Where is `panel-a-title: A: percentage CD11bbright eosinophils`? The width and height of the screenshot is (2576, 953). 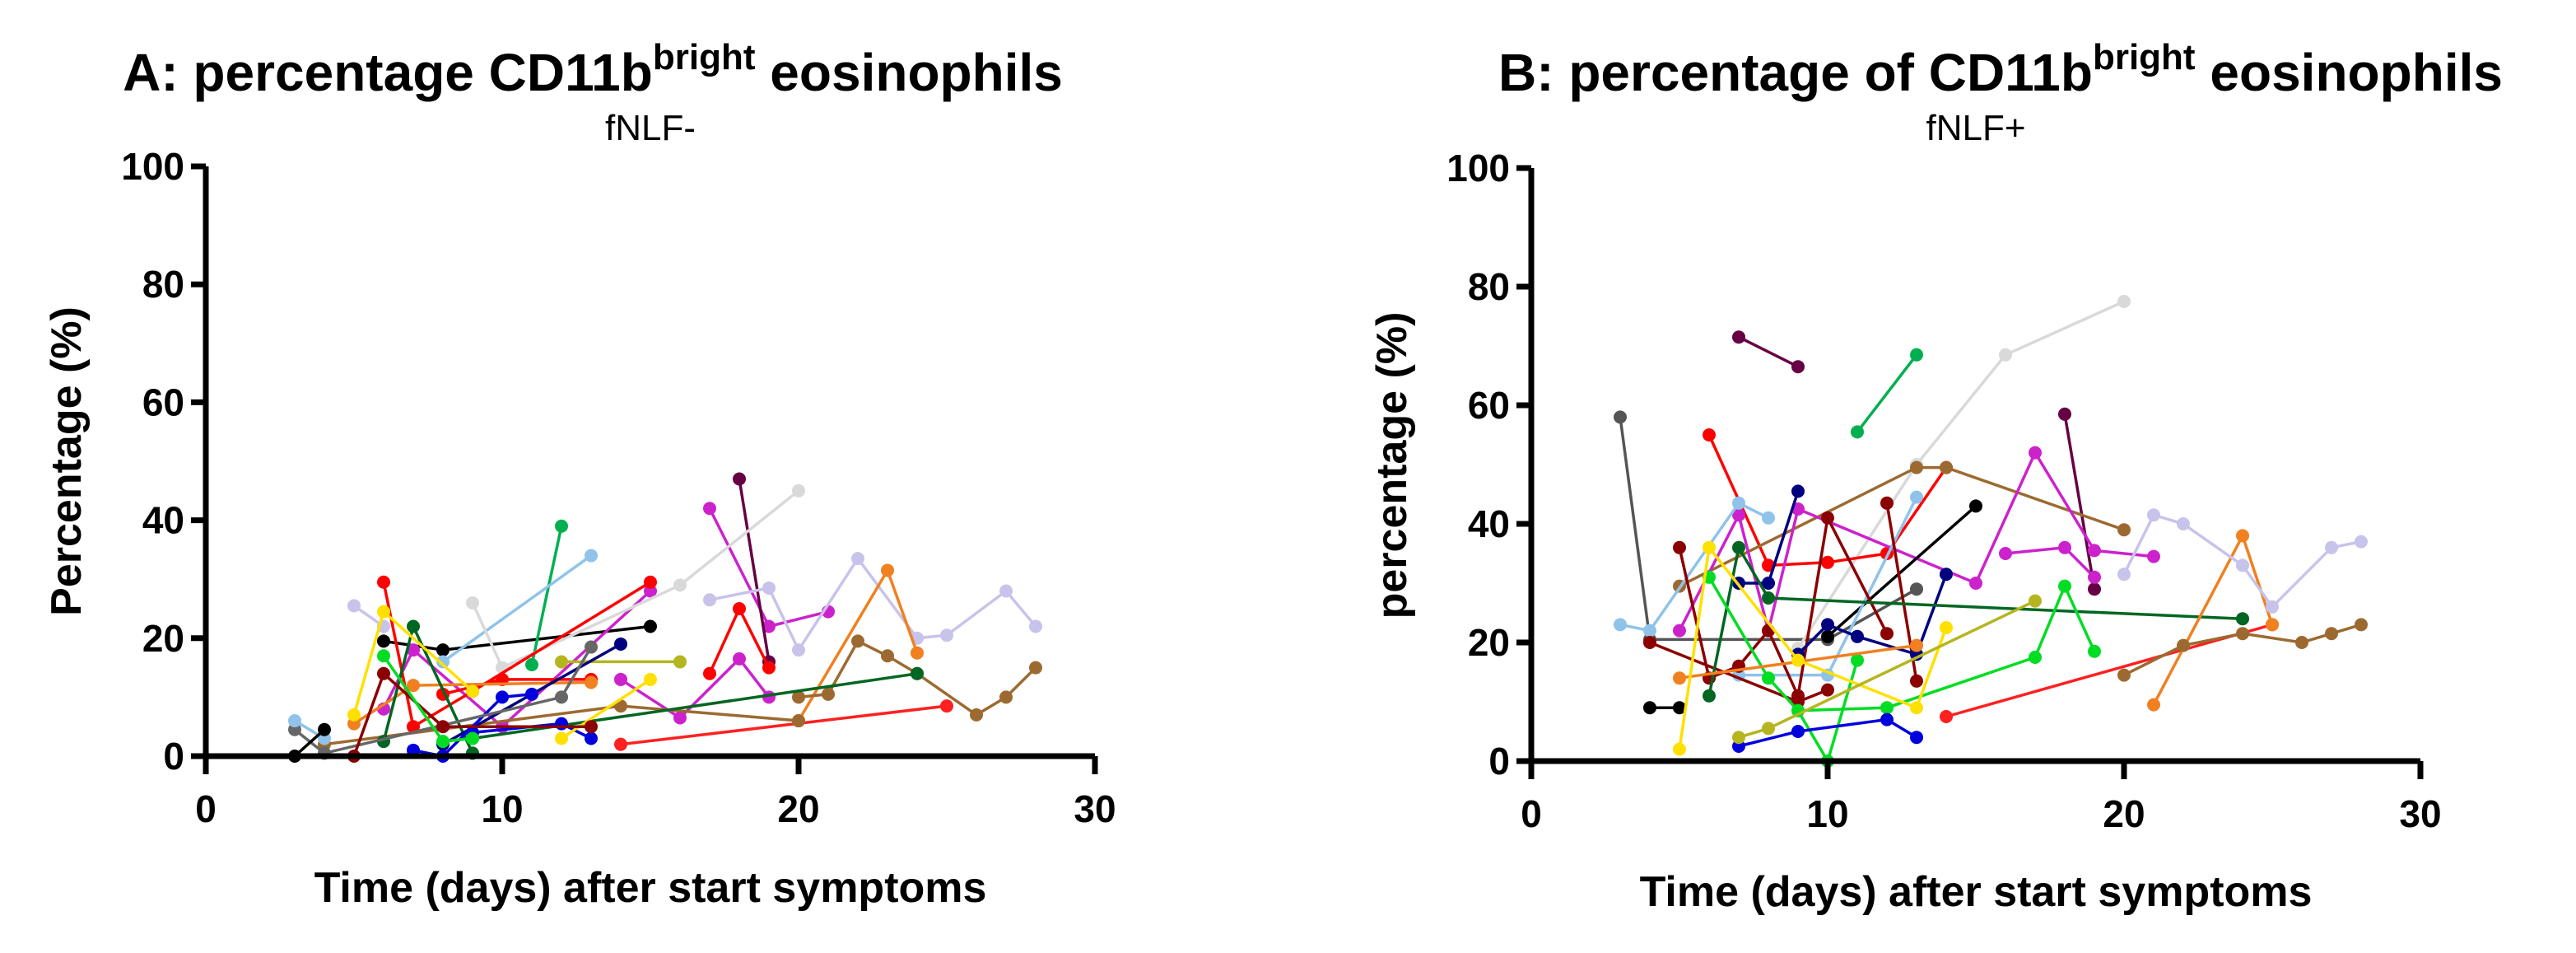 panel-a-title: A: percentage CD11bbright eosinophils is located at coordinates (593, 69).